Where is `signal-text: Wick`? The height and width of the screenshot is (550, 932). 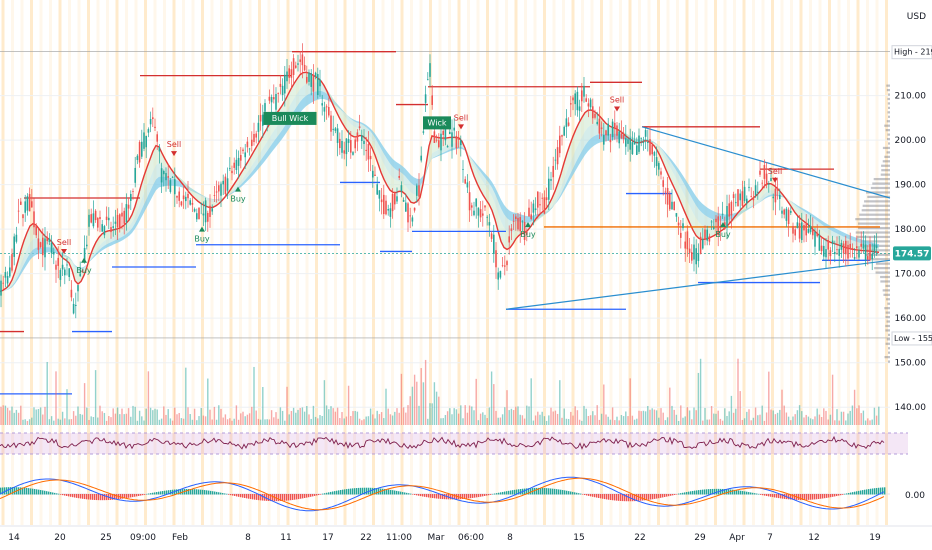
signal-text: Wick is located at coordinates (437, 122).